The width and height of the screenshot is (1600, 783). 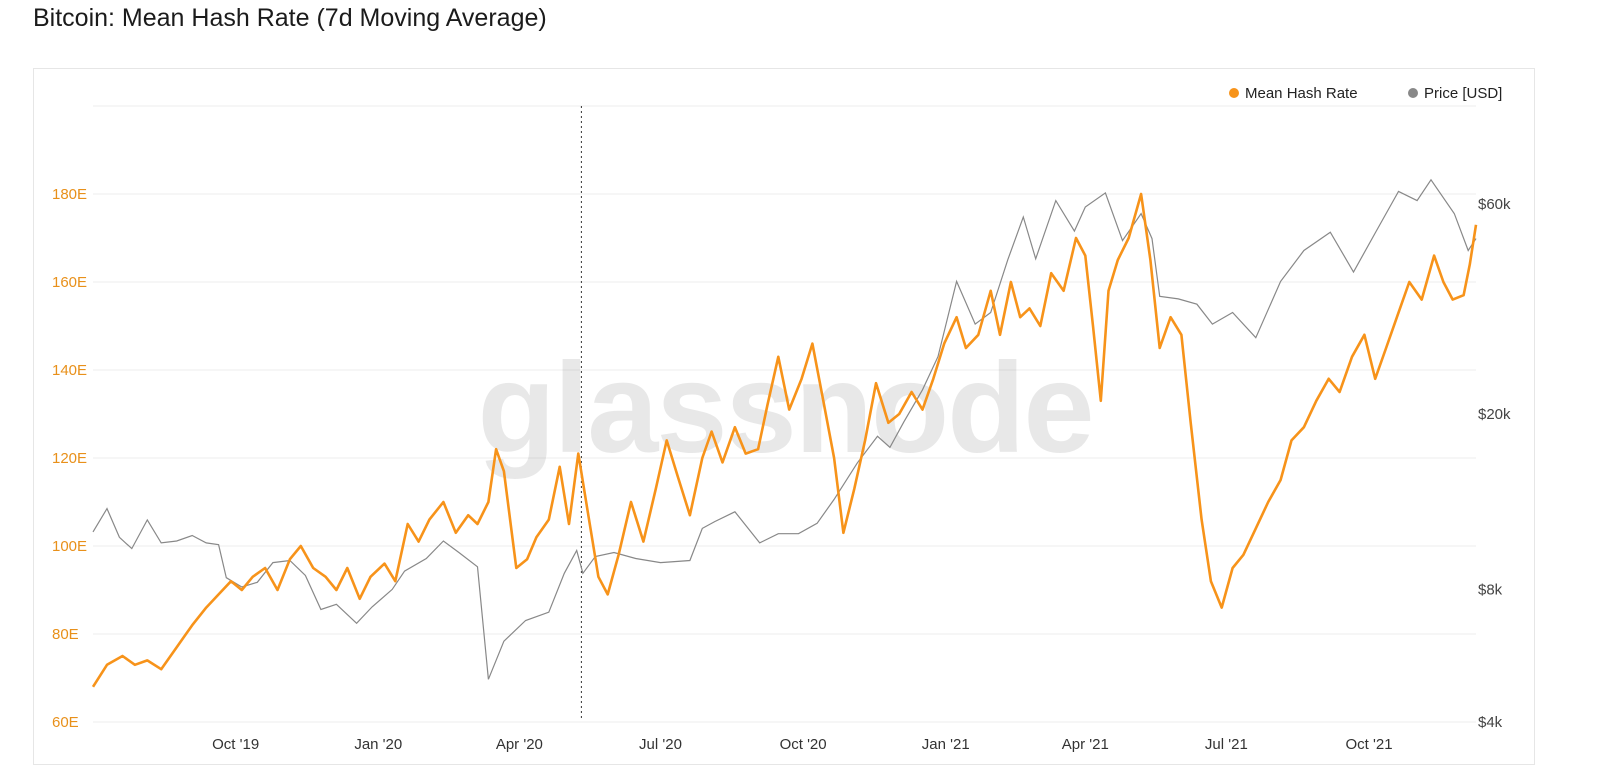 I want to click on x-tick-label: Apr '20, so click(x=519, y=744).